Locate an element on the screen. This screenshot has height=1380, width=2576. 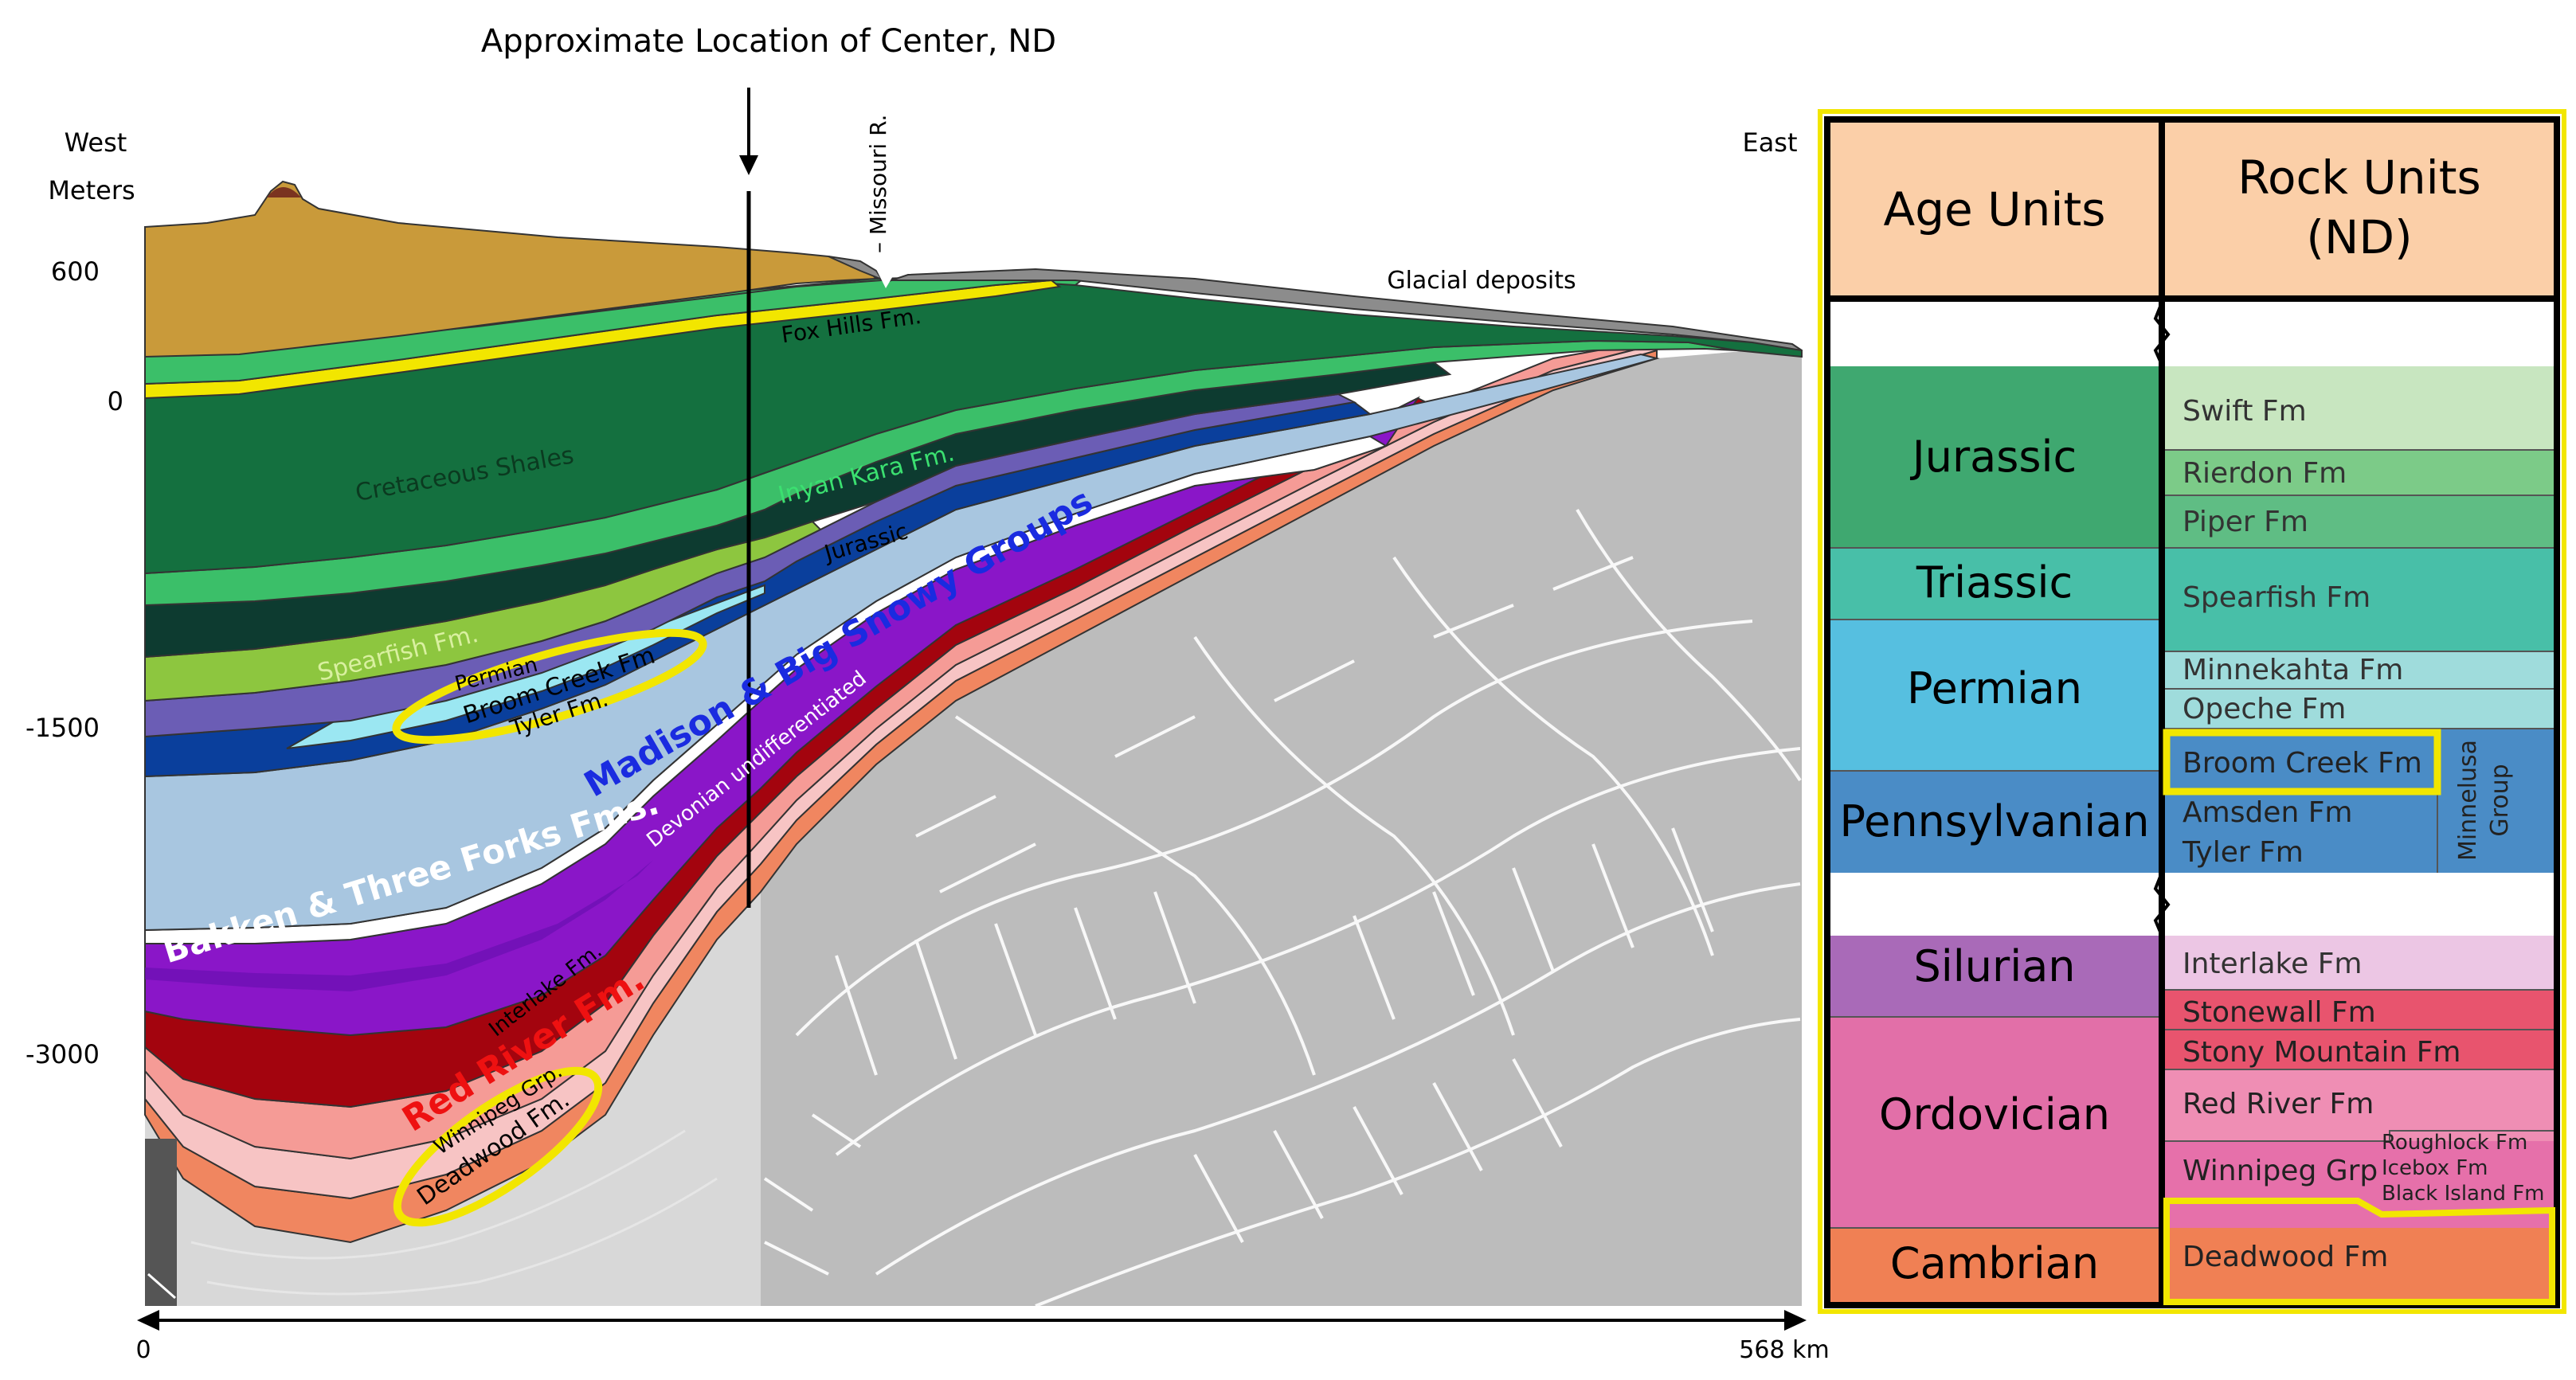
age-cambrian-text: Cambrian is located at coordinates (1994, 1263).